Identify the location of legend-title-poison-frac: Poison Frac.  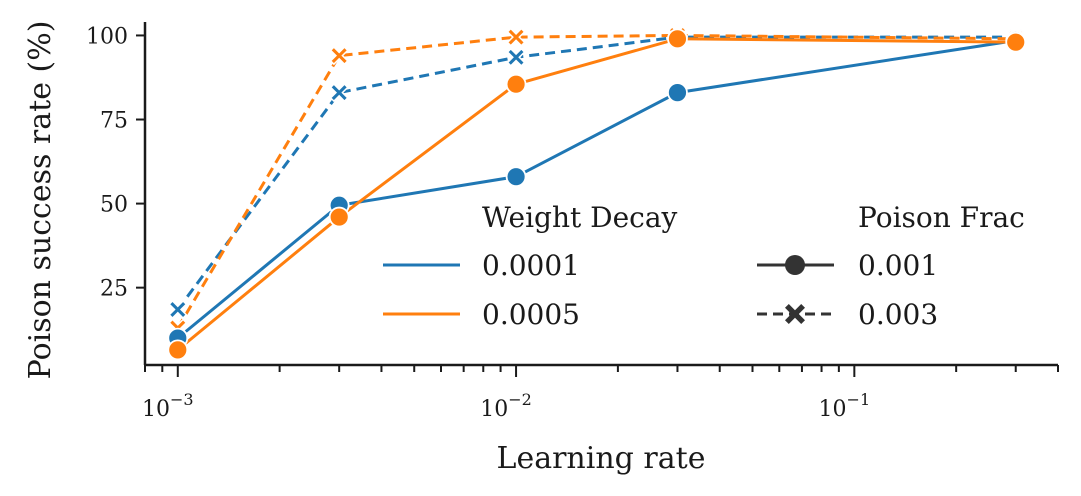
(941, 217).